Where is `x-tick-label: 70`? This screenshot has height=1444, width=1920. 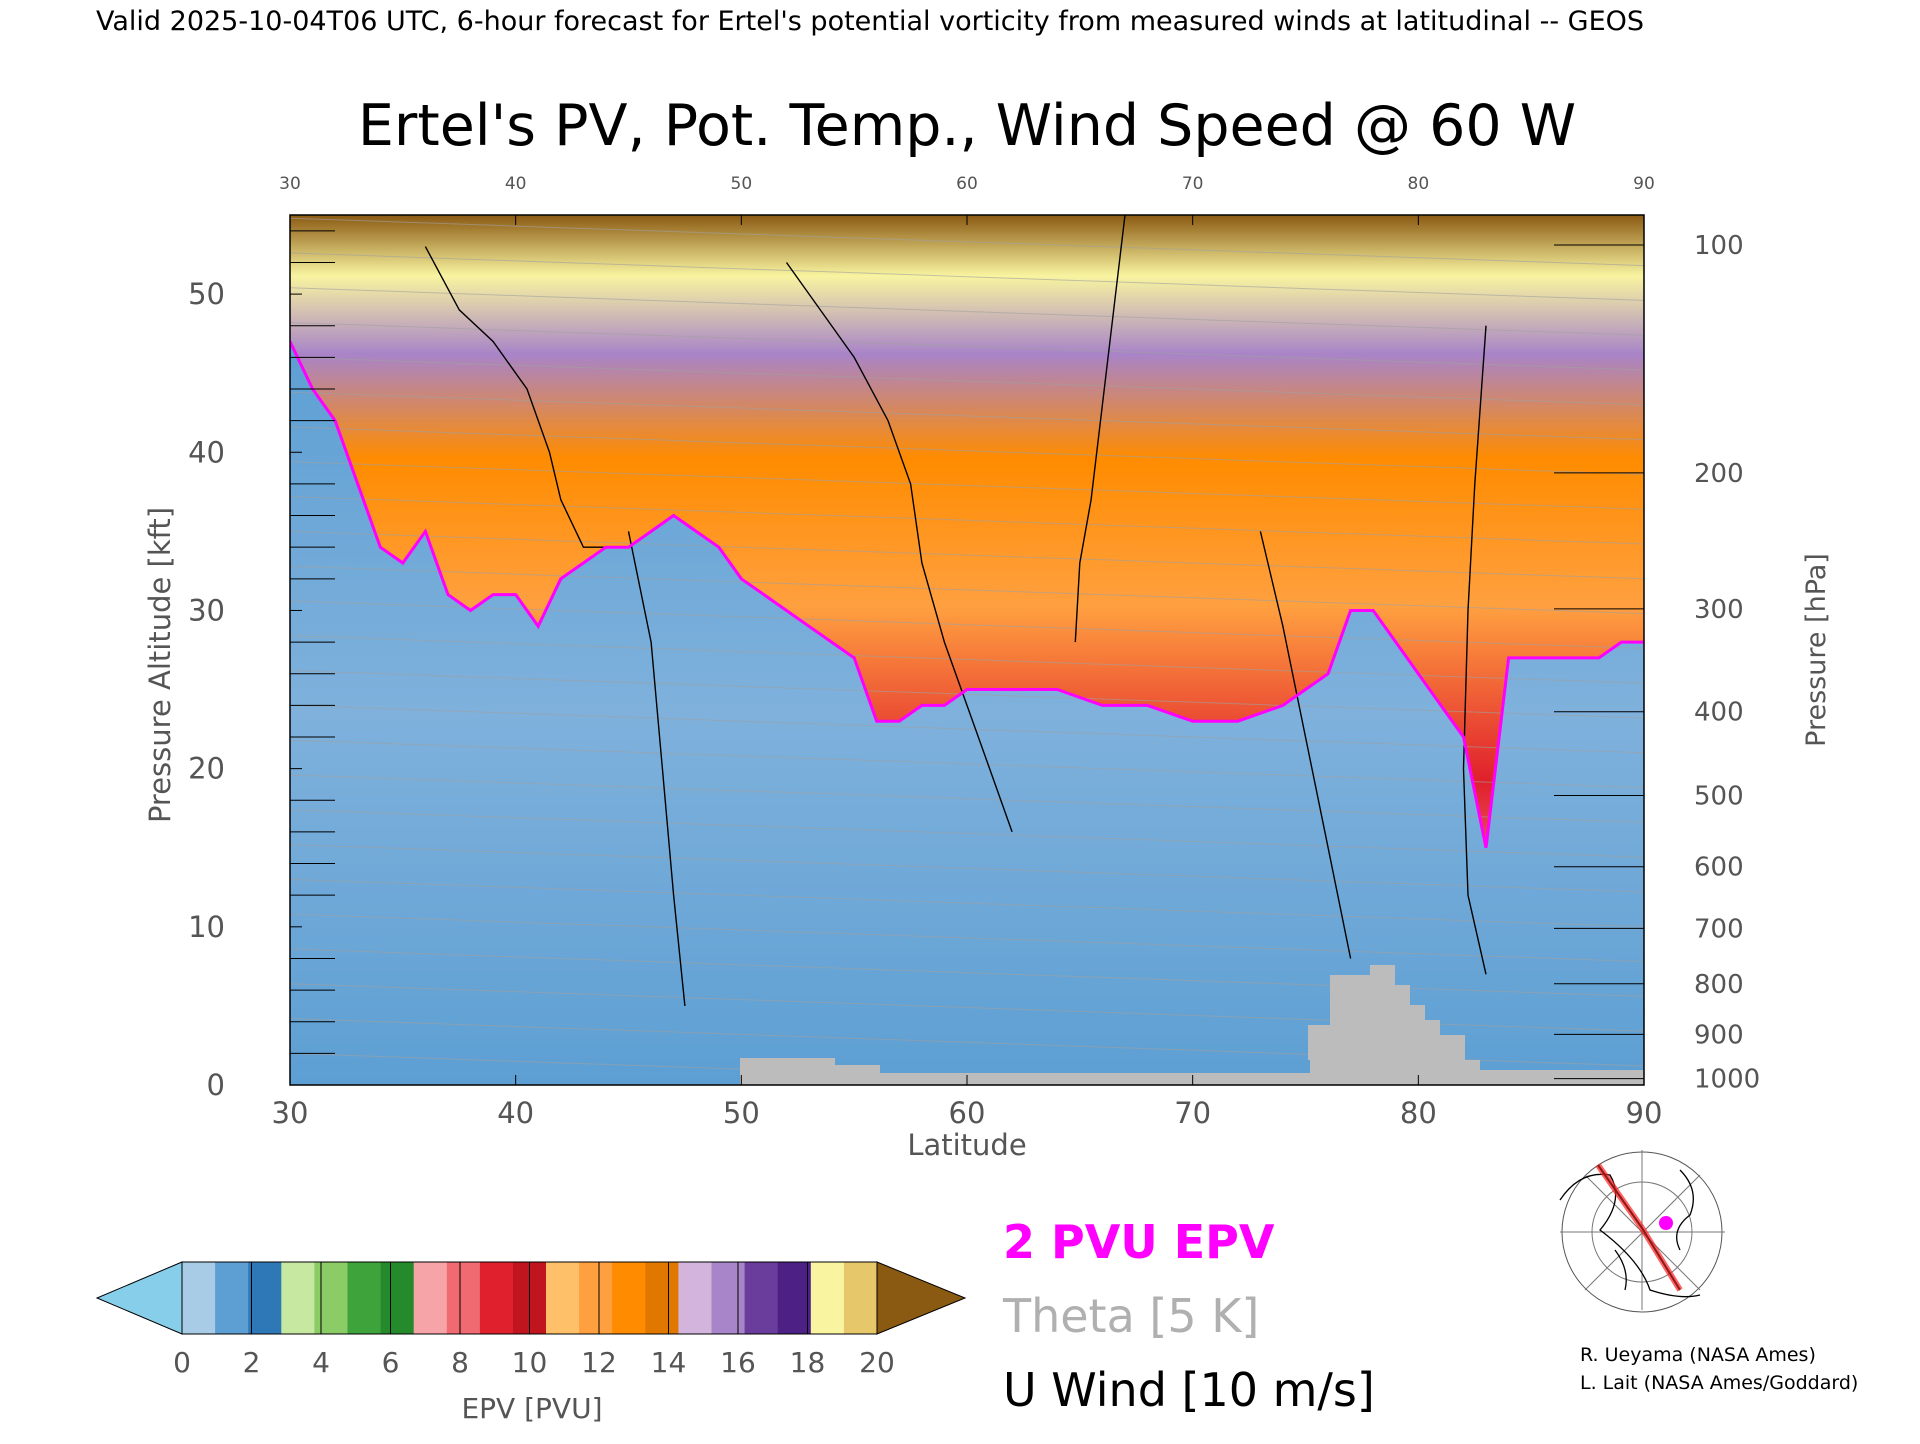
x-tick-label: 70 is located at coordinates (1192, 1113).